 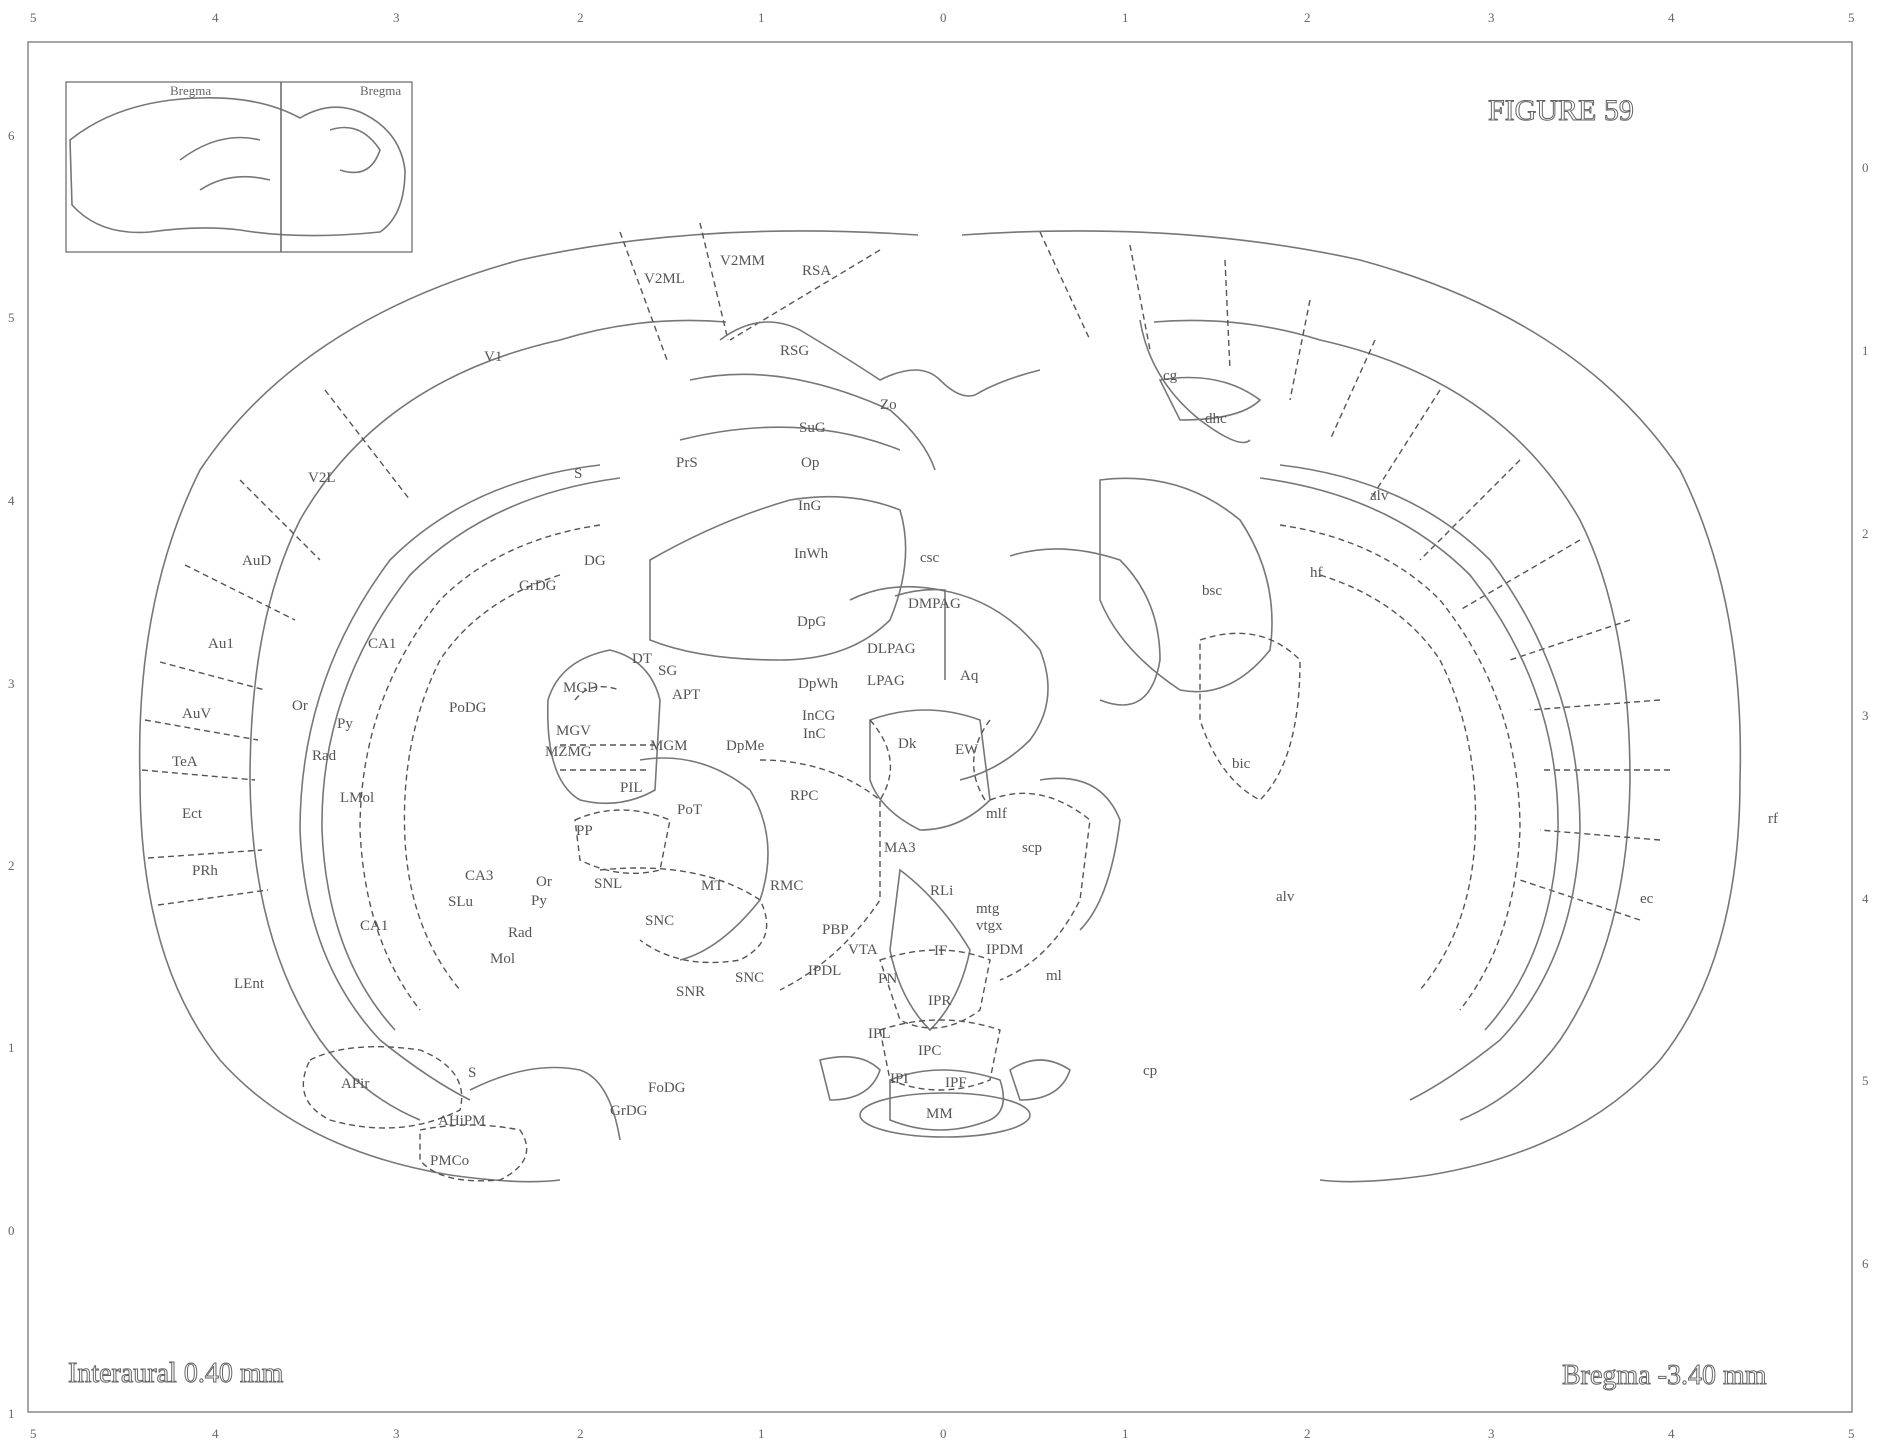 I want to click on inset-bregma-right: Bregma, so click(x=380, y=90).